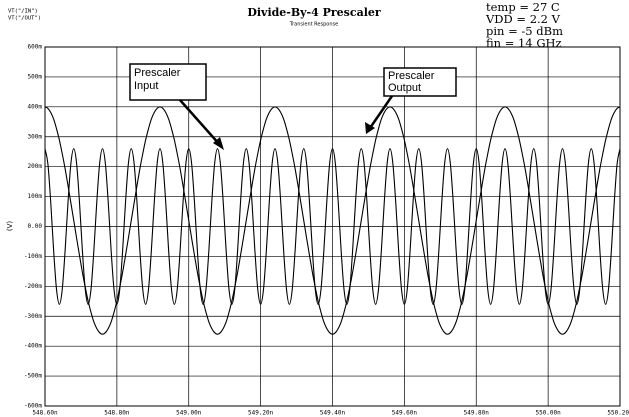  I want to click on y-tick-label: -500m, so click(33, 376).